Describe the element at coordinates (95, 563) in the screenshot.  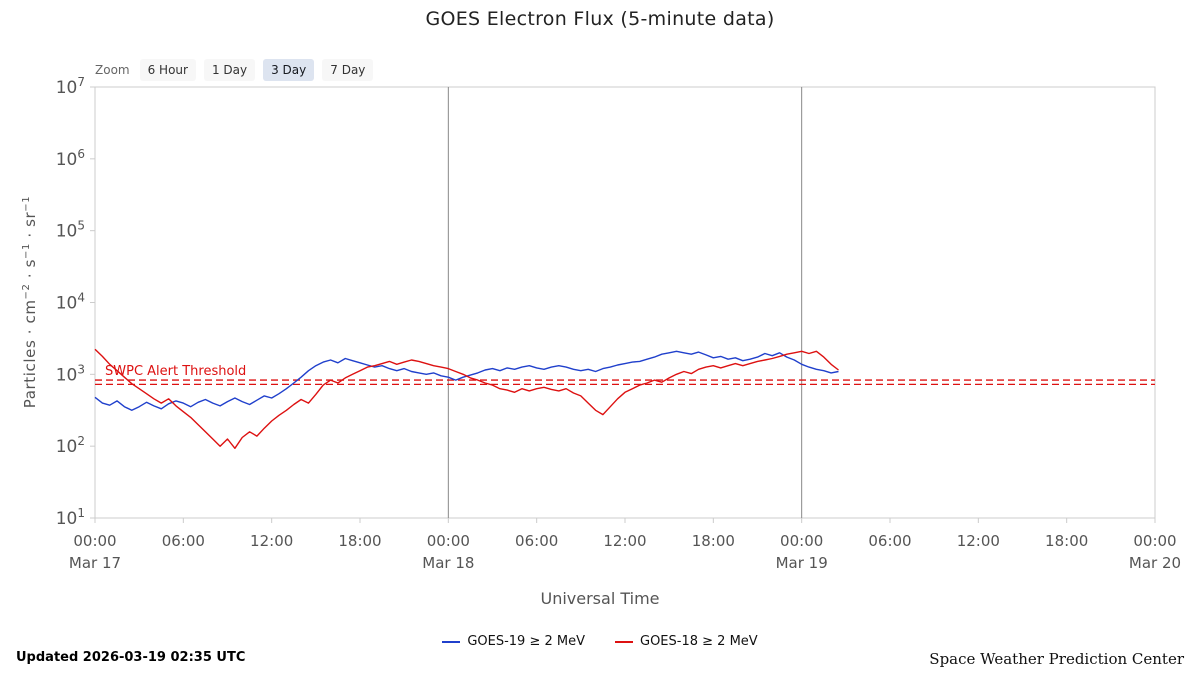
I see `x-date-label: Mar 17` at that location.